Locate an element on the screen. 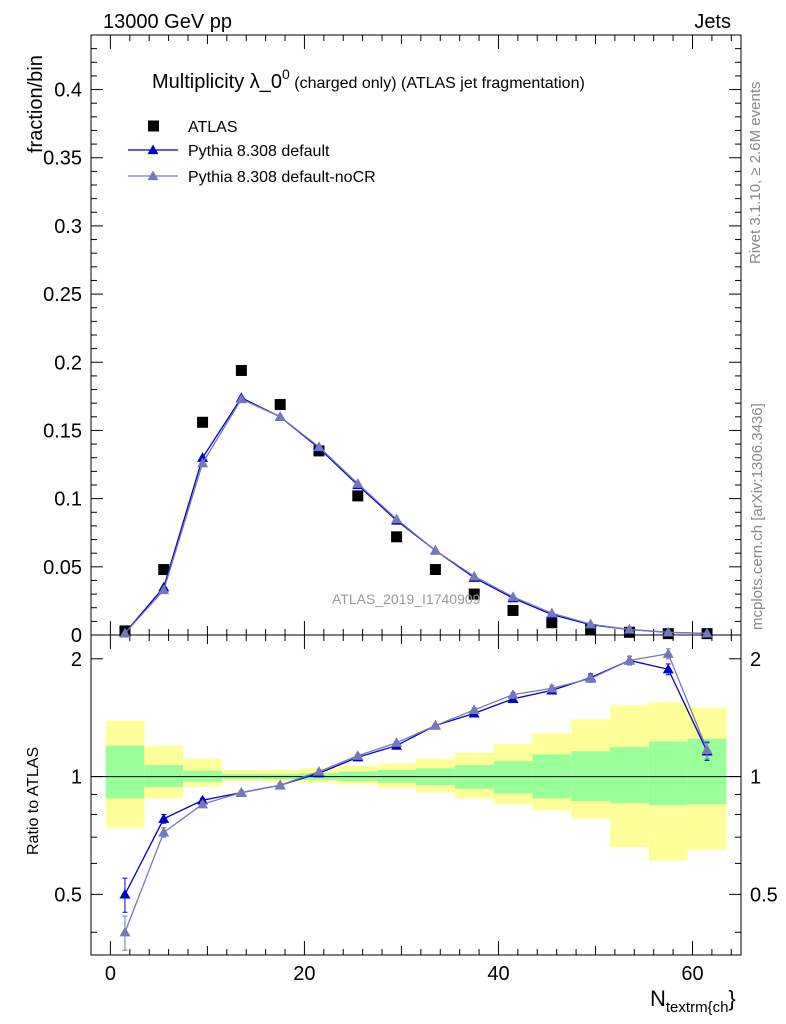  main-y-tick-label: 0.25 is located at coordinates (62, 295).